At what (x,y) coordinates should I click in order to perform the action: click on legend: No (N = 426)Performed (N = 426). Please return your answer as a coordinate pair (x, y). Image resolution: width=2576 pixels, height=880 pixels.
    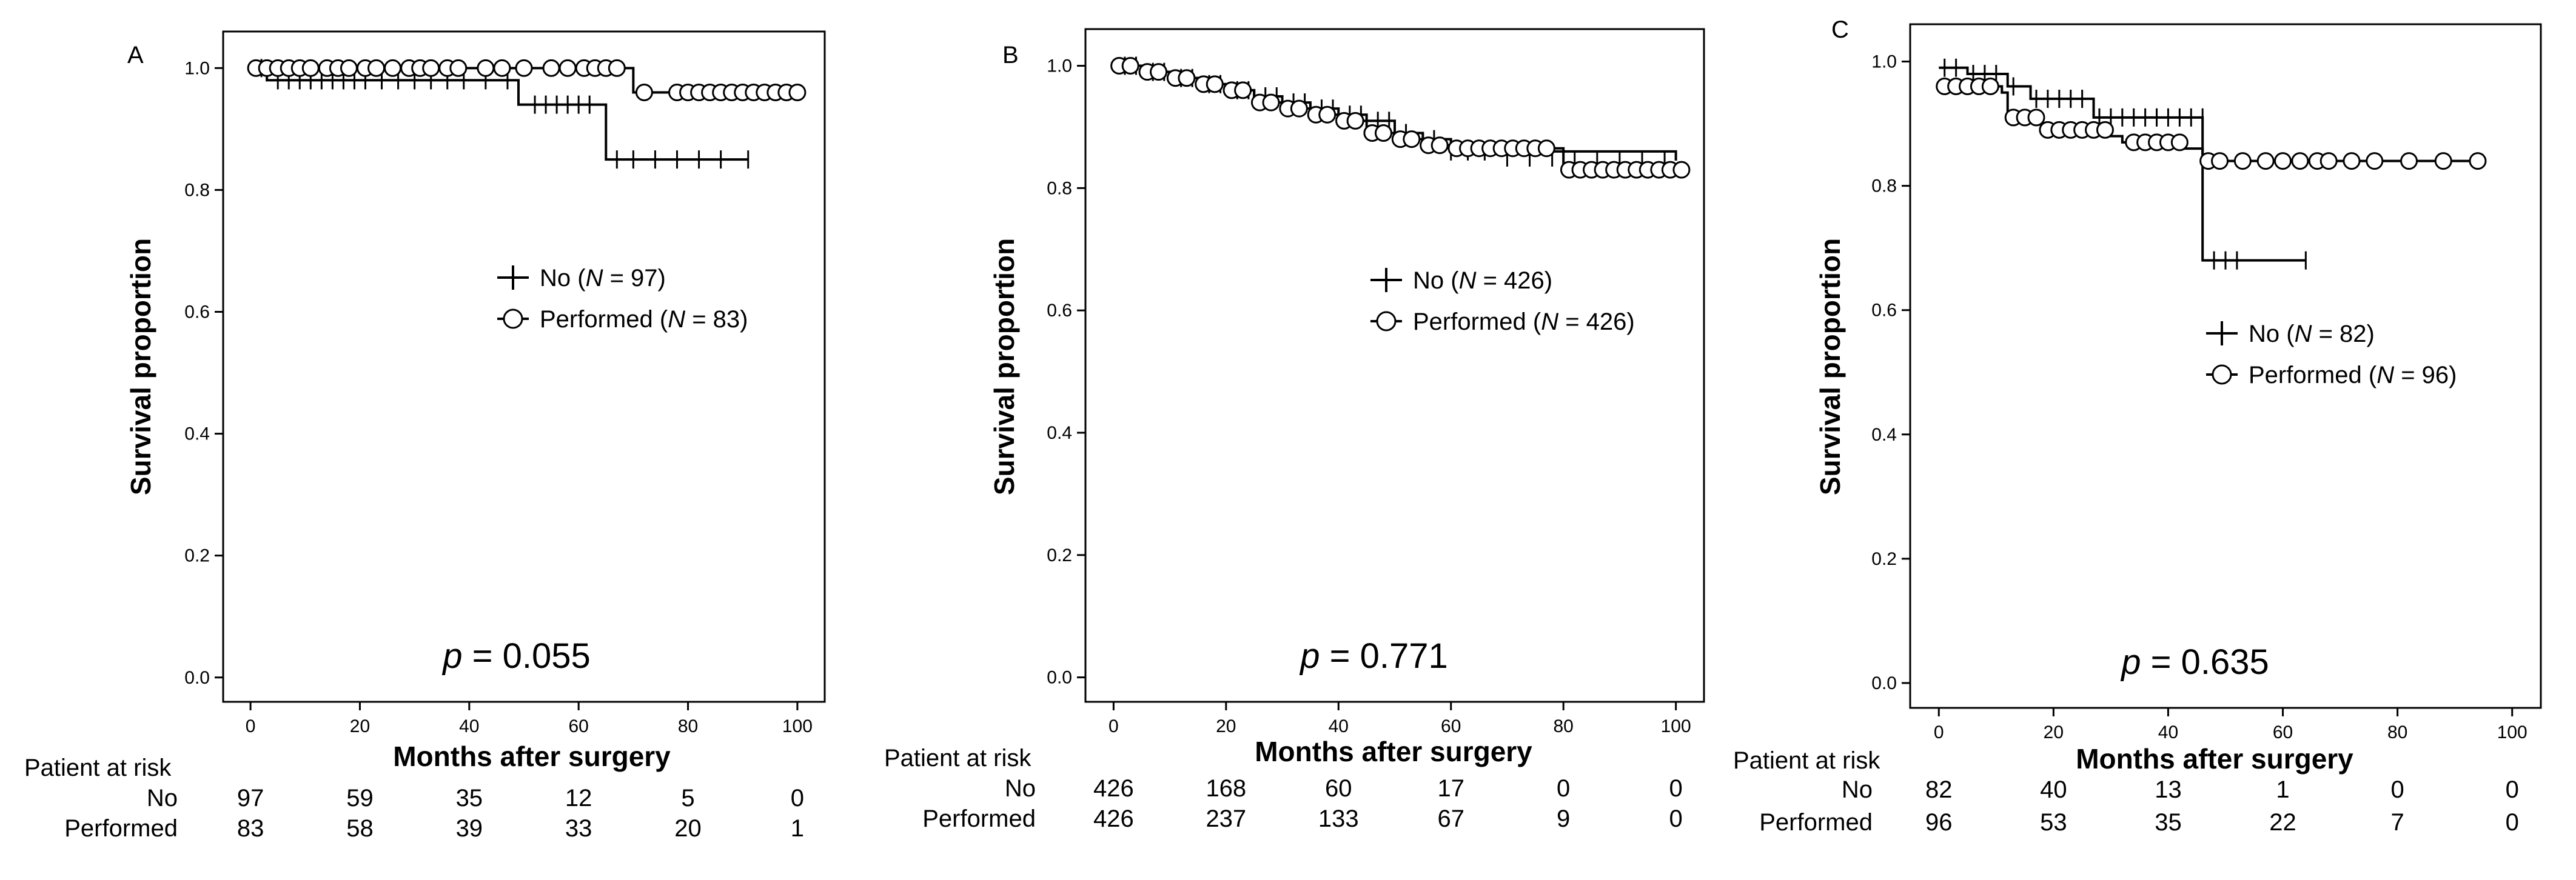
    Looking at the image, I should click on (1502, 301).